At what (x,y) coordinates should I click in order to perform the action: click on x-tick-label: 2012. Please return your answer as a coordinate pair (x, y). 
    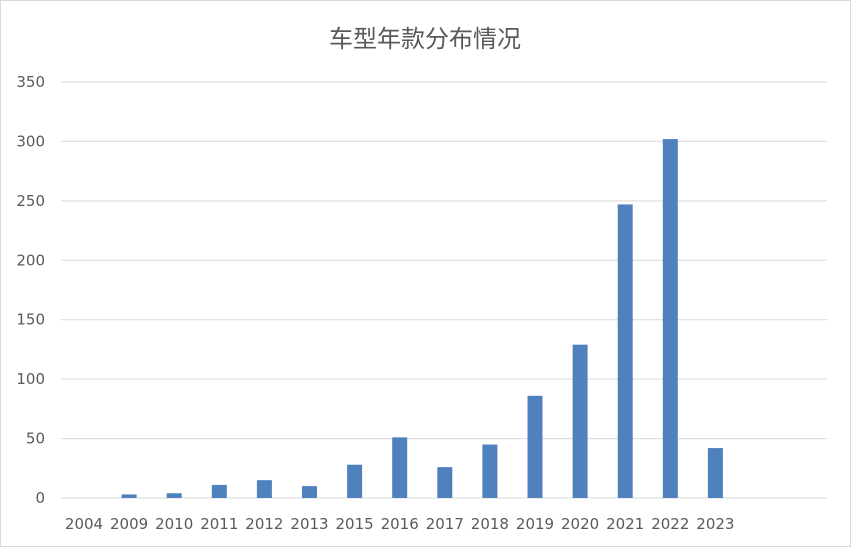
    Looking at the image, I should click on (264, 524).